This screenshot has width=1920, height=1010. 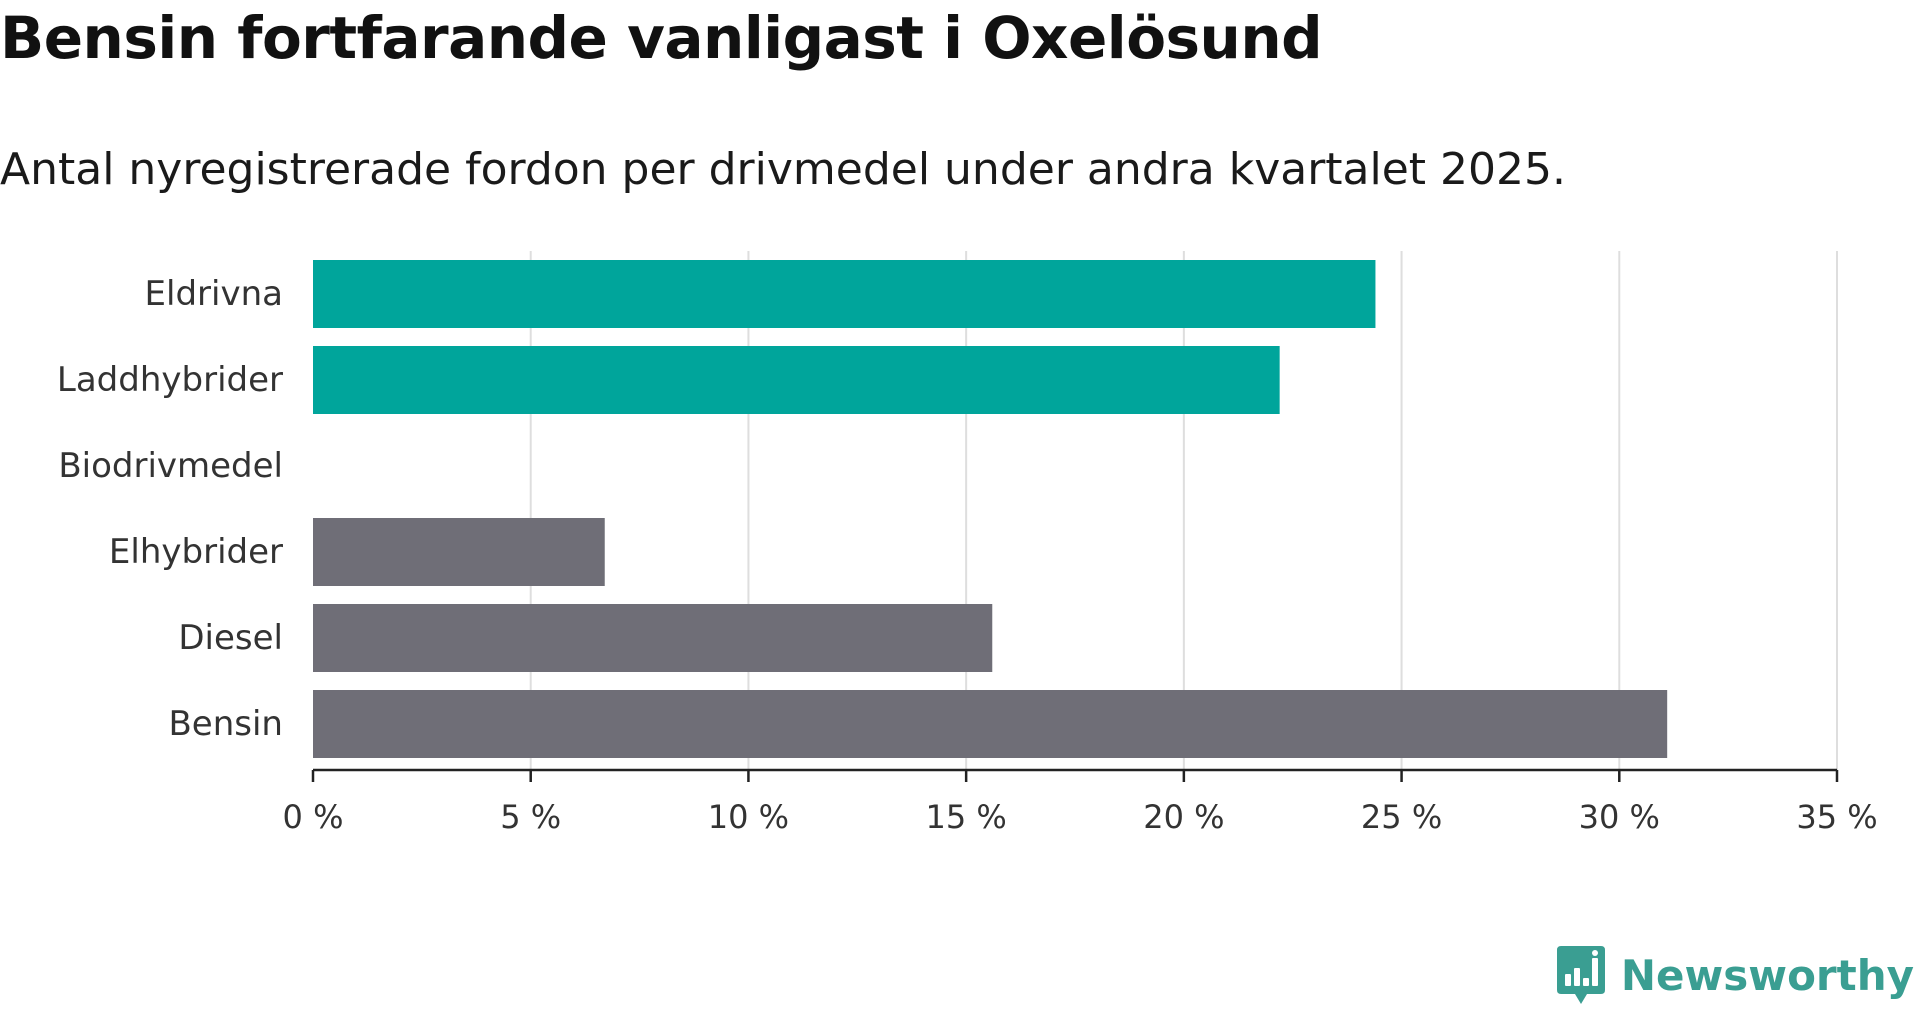 I want to click on category-label-0: Eldrivna, so click(x=214, y=294).